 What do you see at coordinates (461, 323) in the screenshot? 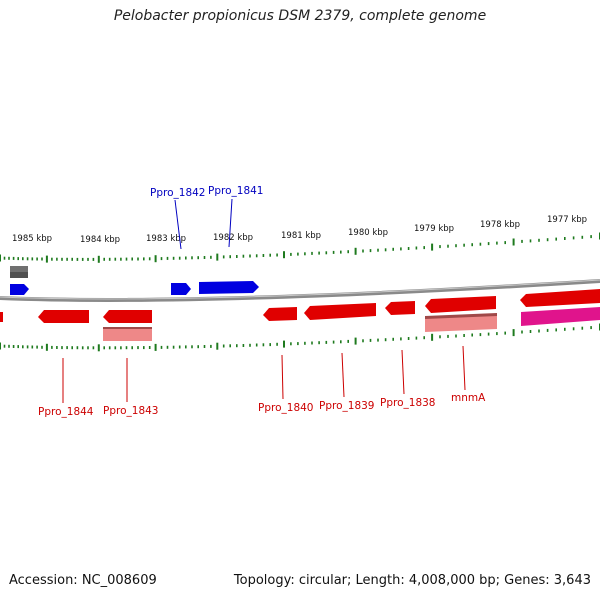
I see `gene-box-mnma-light` at bounding box center [461, 323].